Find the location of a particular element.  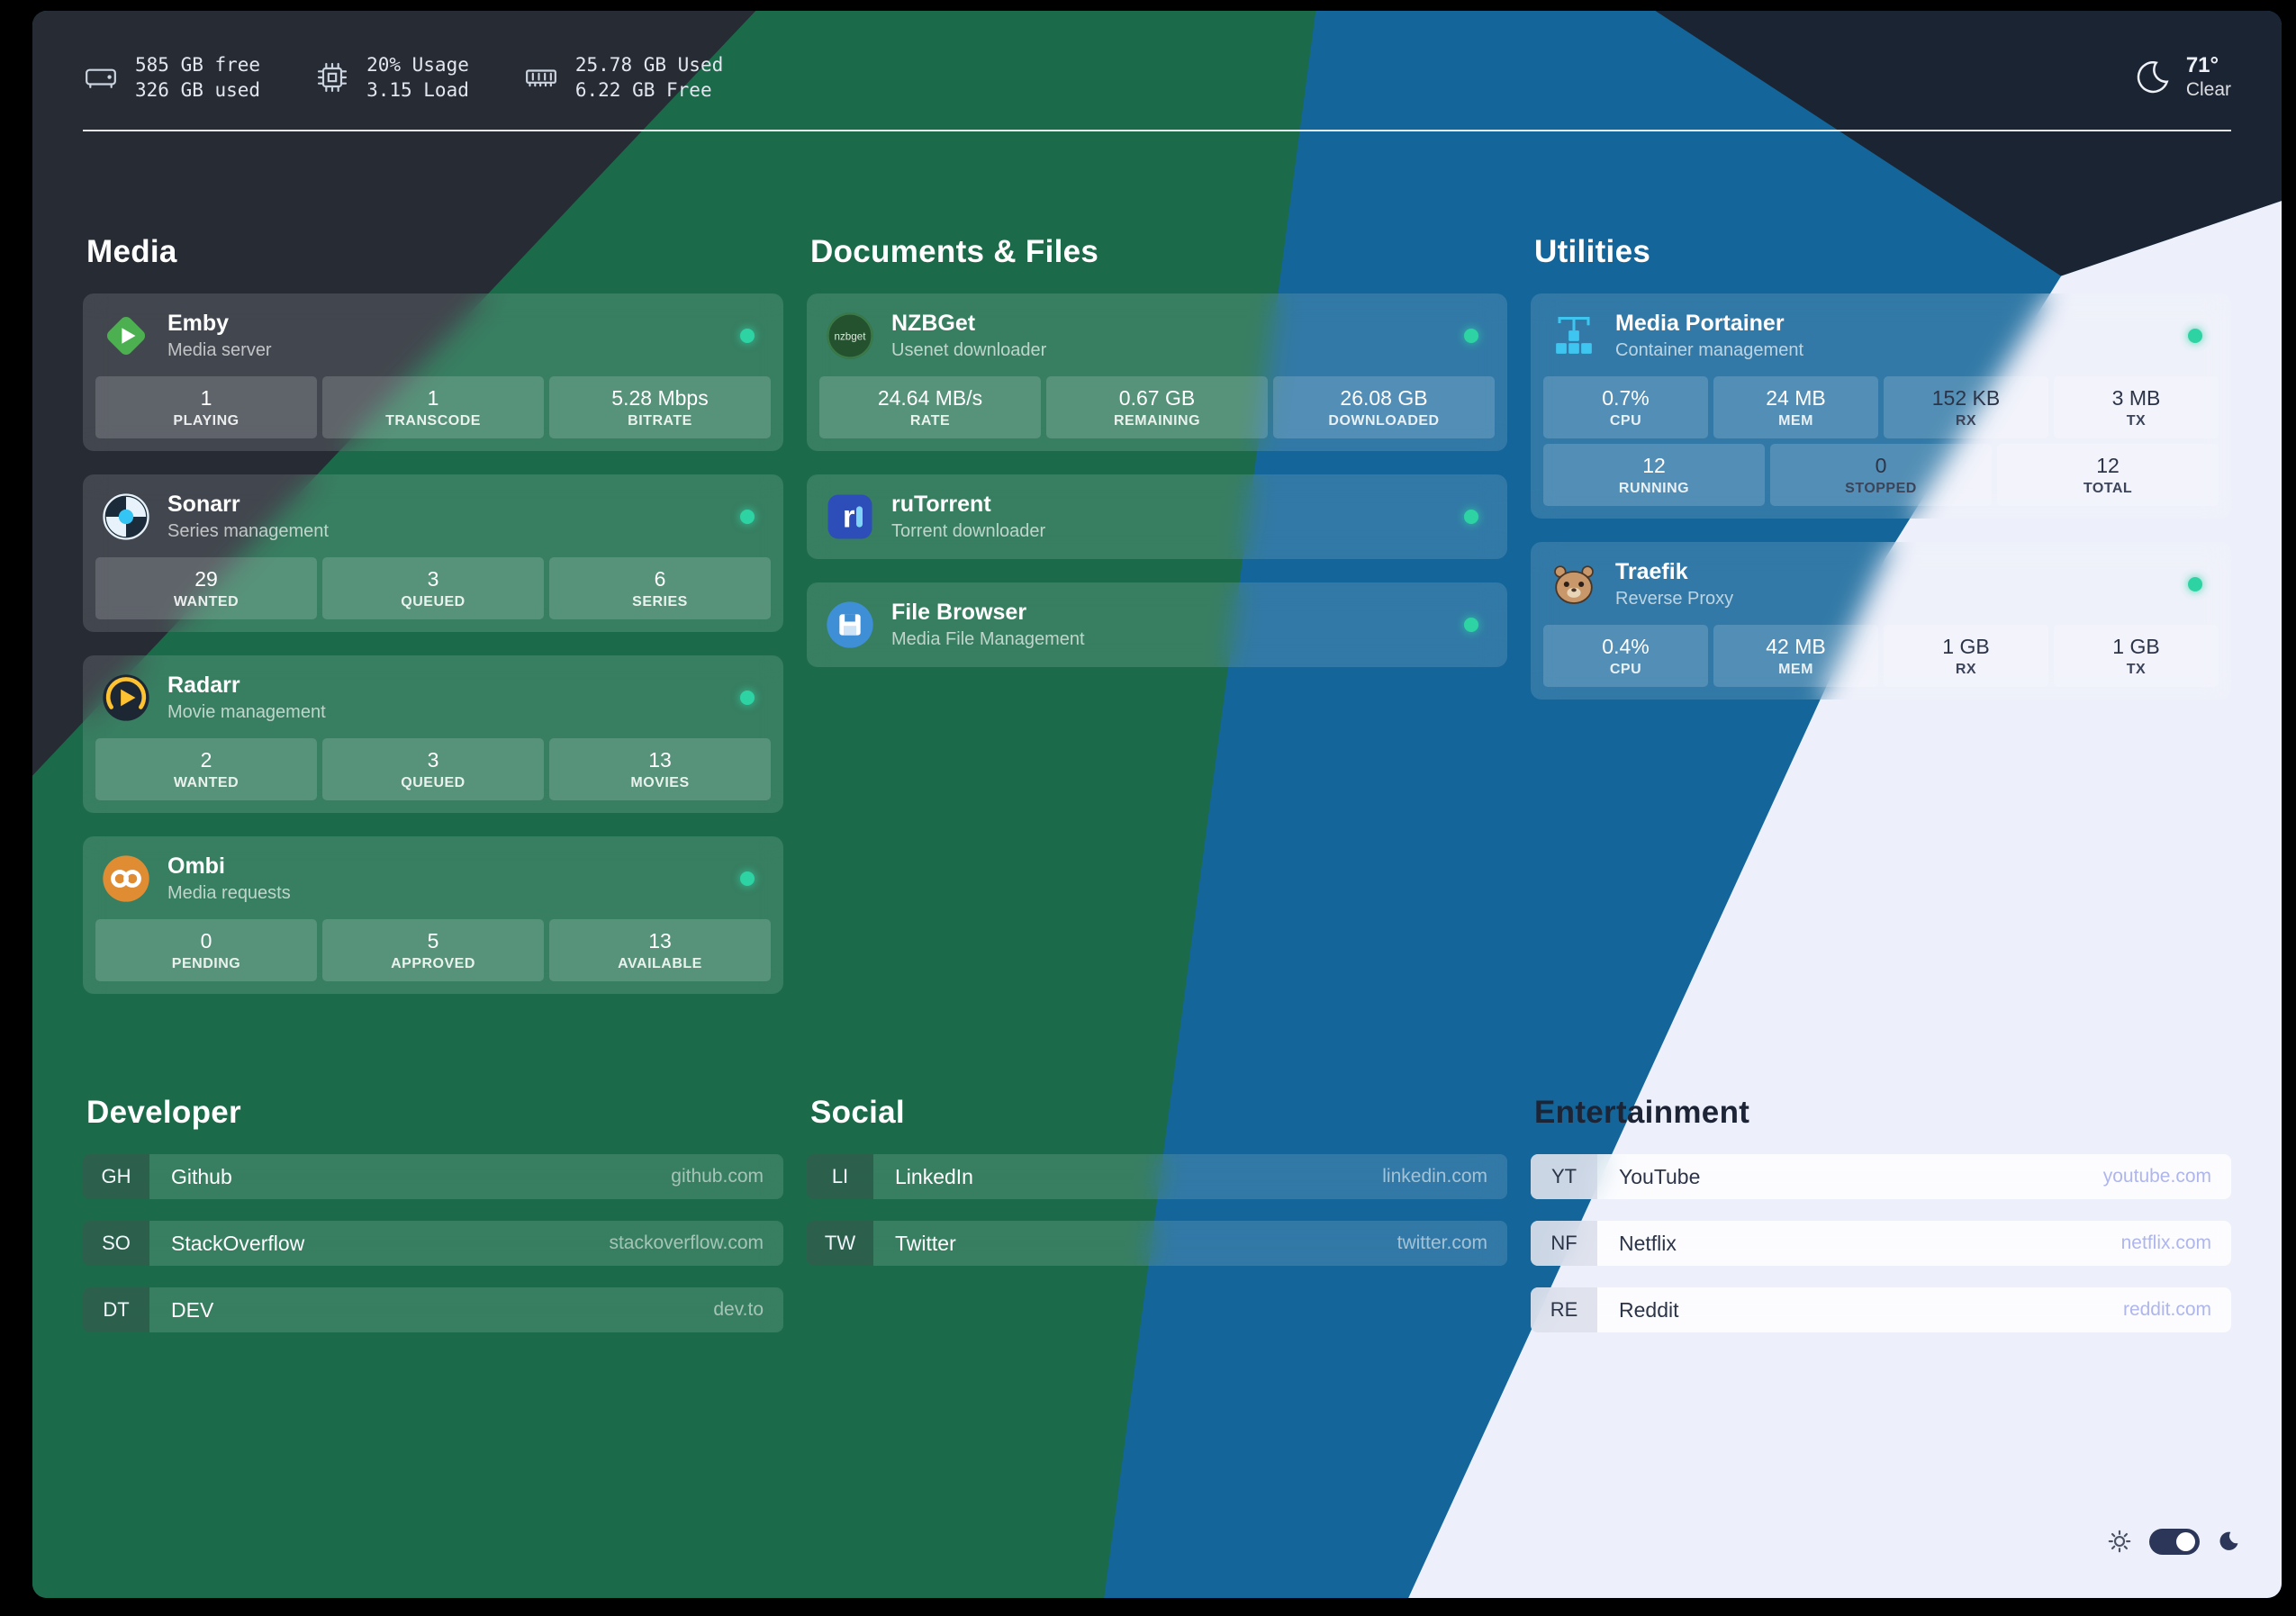

bookmark-name: StackOverflow is located at coordinates (238, 1243).